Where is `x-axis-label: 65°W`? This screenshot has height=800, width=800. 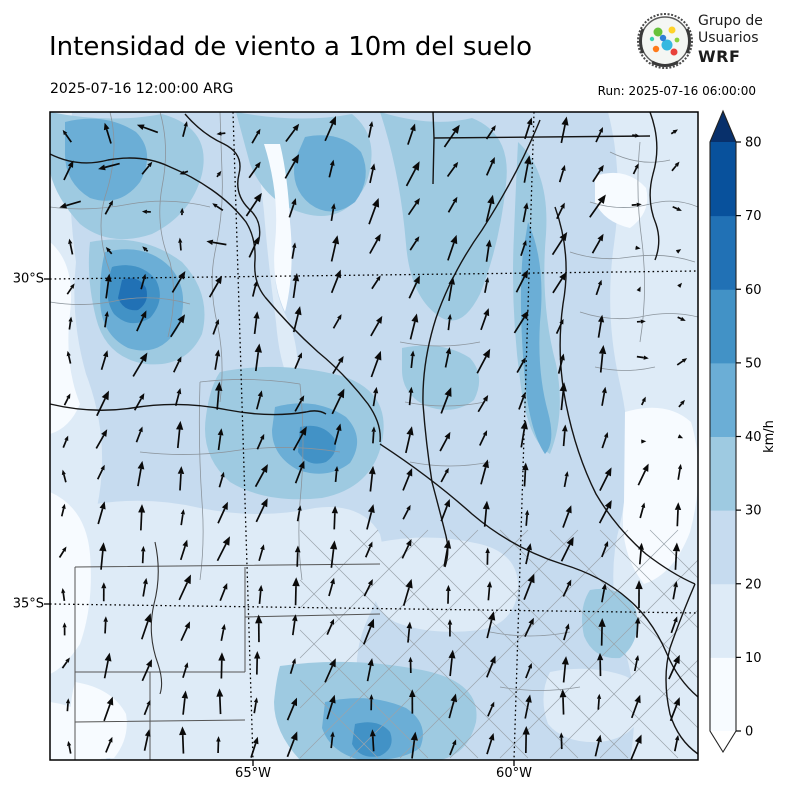 x-axis-label: 65°W is located at coordinates (253, 773).